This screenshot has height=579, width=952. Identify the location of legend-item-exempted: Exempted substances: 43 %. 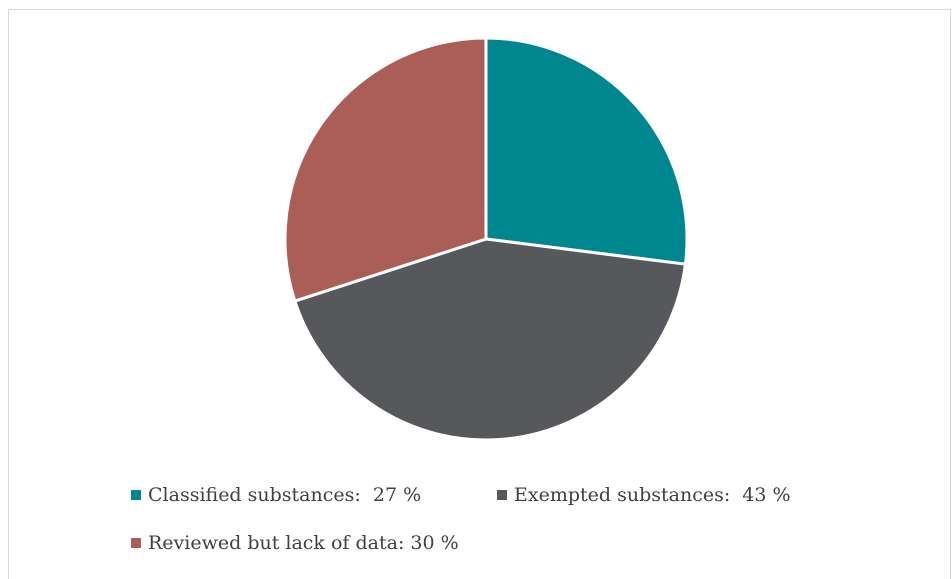
(644, 495).